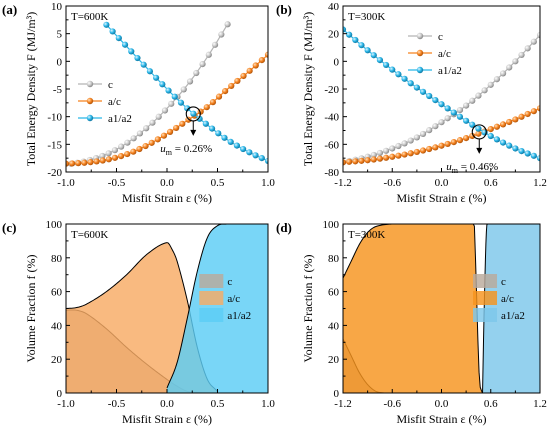  Describe the element at coordinates (60, 35) in the screenshot. I see `y-tick-label: 5` at that location.